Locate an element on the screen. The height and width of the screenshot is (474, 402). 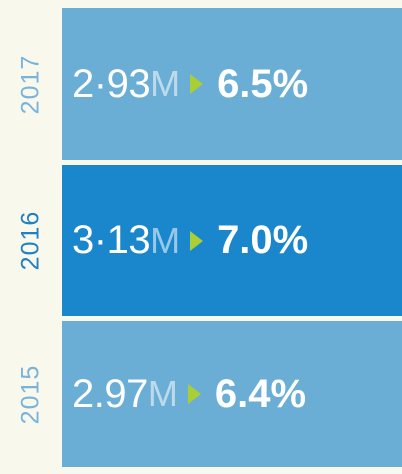
percent: 6.5% is located at coordinates (263, 83).